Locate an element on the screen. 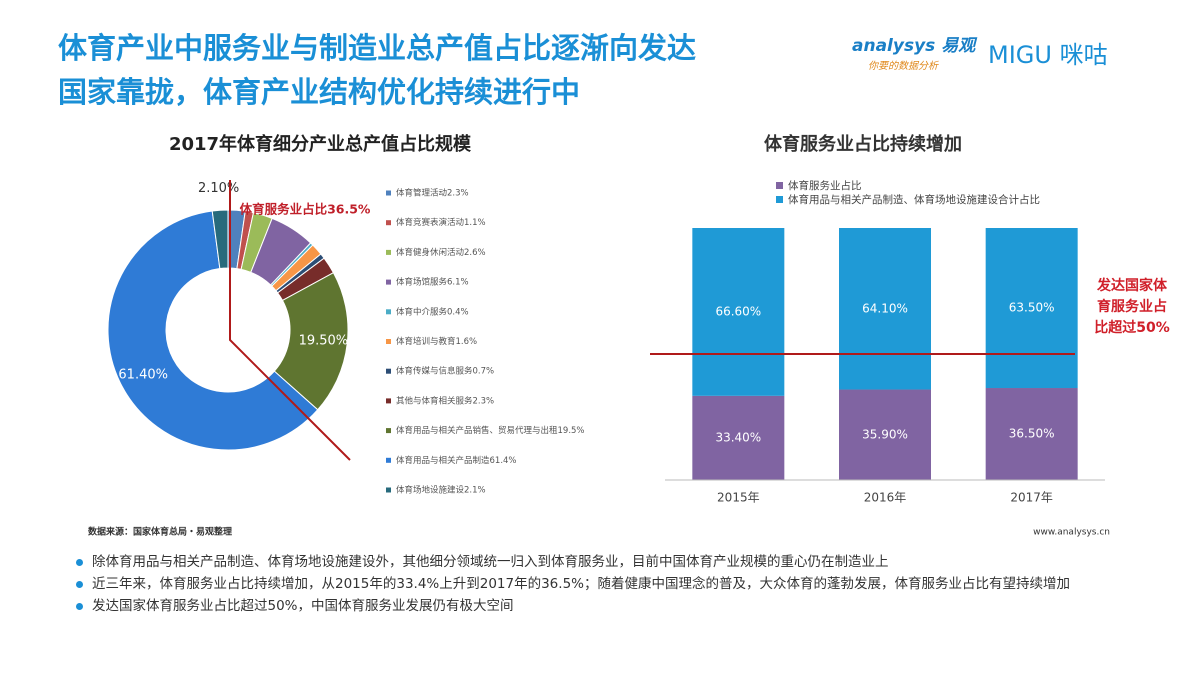  annotation-line is located at coordinates (290, 320).